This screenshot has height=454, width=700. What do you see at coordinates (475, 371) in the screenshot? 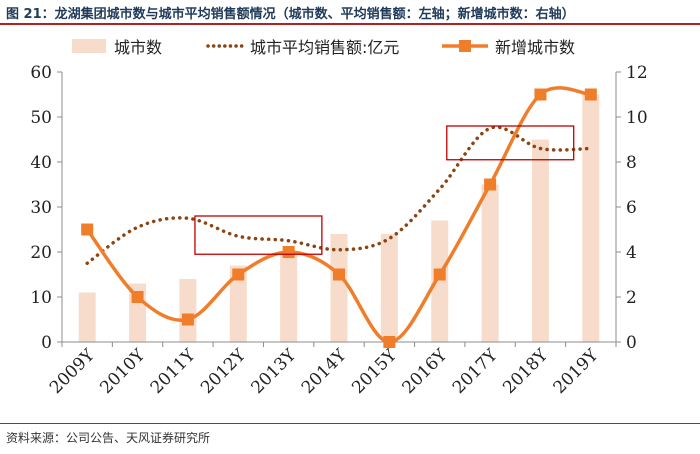
I see `x-axis-tick-label: 2017Y` at bounding box center [475, 371].